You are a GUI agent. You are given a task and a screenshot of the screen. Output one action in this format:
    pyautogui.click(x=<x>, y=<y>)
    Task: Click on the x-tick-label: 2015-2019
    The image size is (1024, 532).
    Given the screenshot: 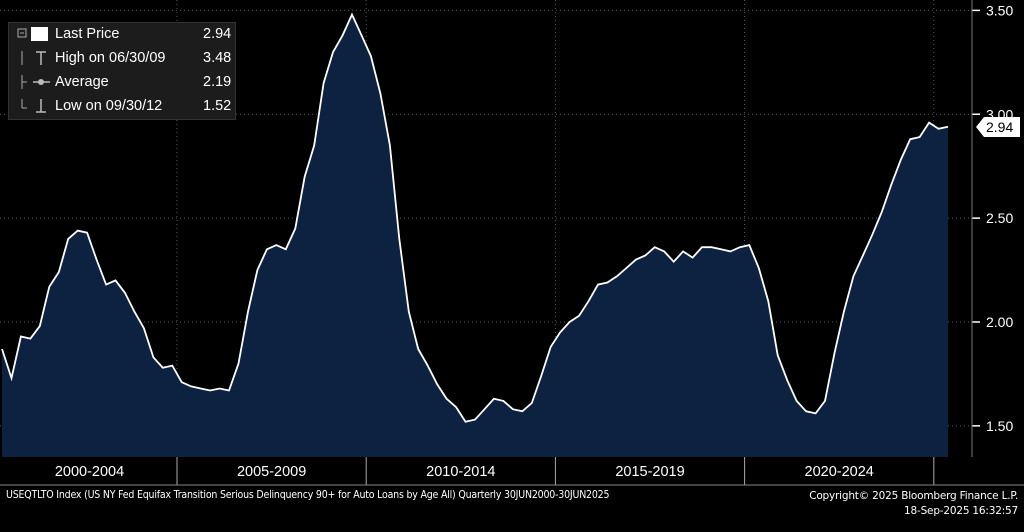 What is the action you would take?
    pyautogui.click(x=649, y=472)
    